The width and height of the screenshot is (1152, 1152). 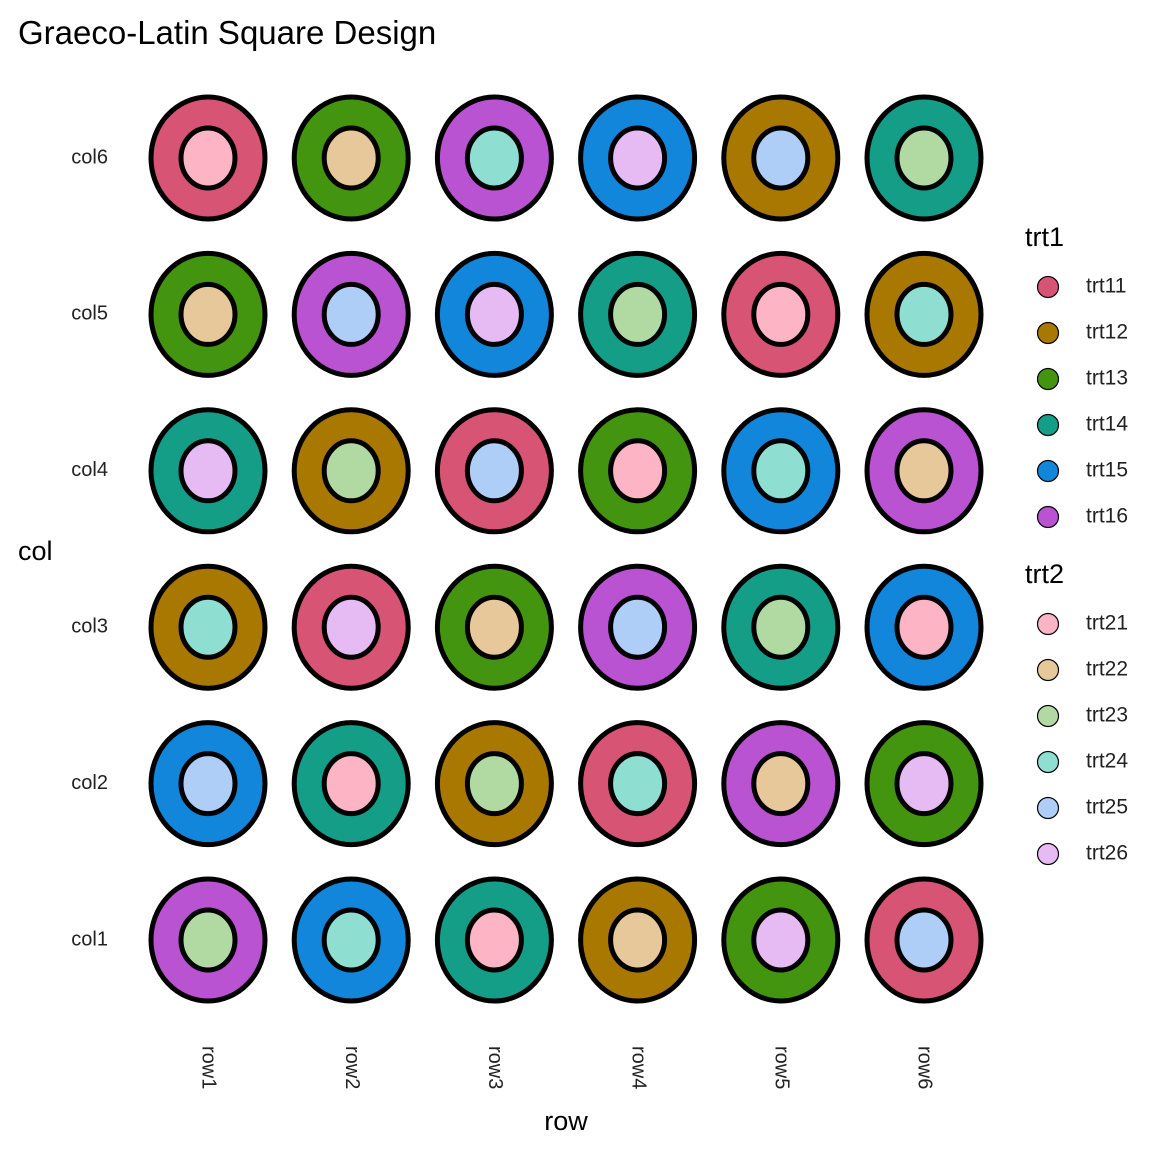 I want to click on legend-label: trt26, so click(x=1107, y=853).